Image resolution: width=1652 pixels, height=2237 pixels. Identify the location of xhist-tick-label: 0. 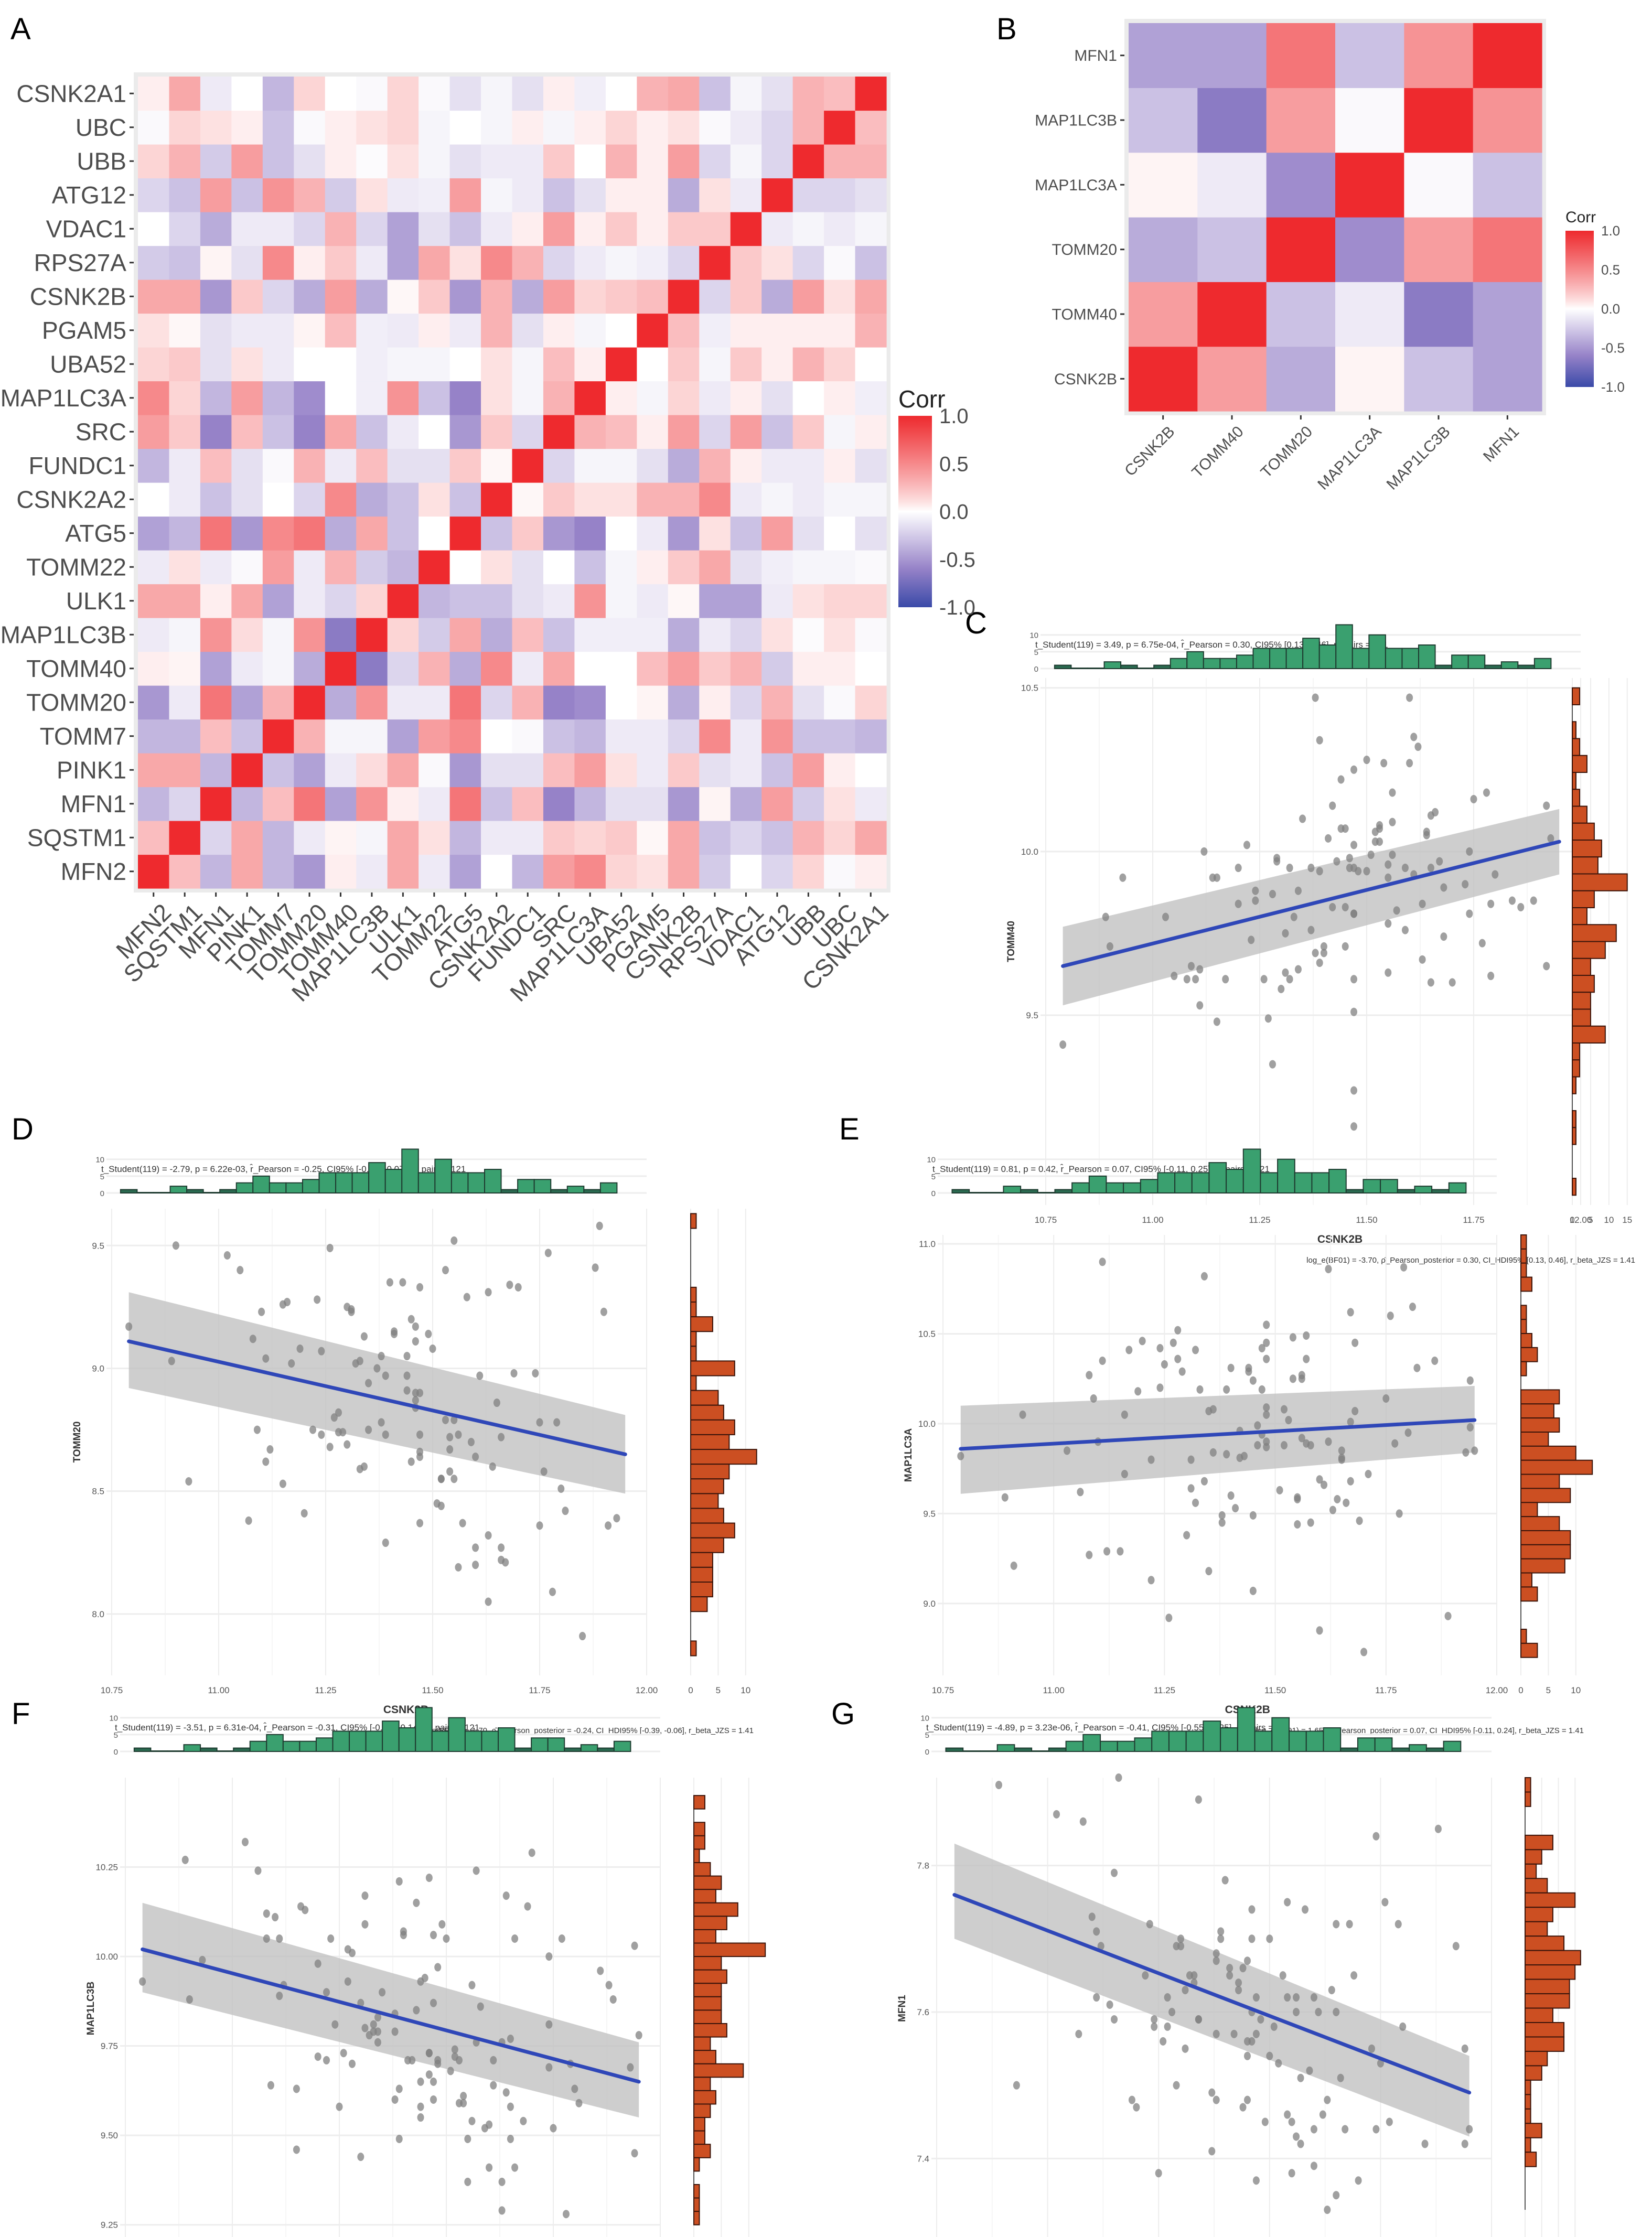
(1036, 669).